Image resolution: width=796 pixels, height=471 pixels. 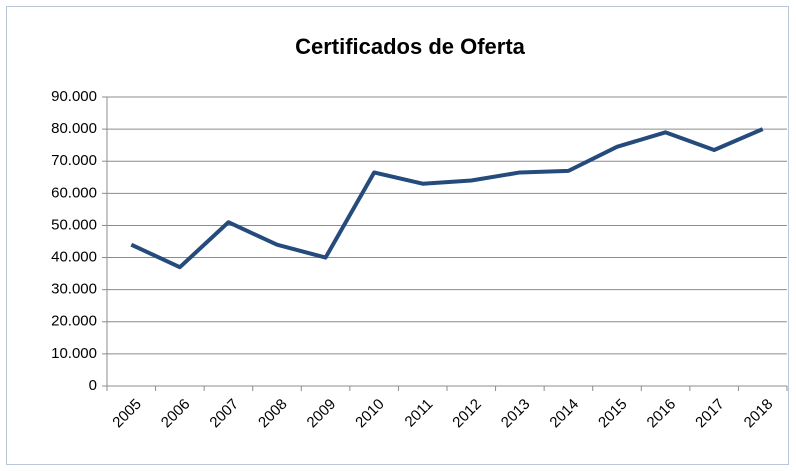 What do you see at coordinates (74, 96) in the screenshot?
I see `y-tick-label: 90.000` at bounding box center [74, 96].